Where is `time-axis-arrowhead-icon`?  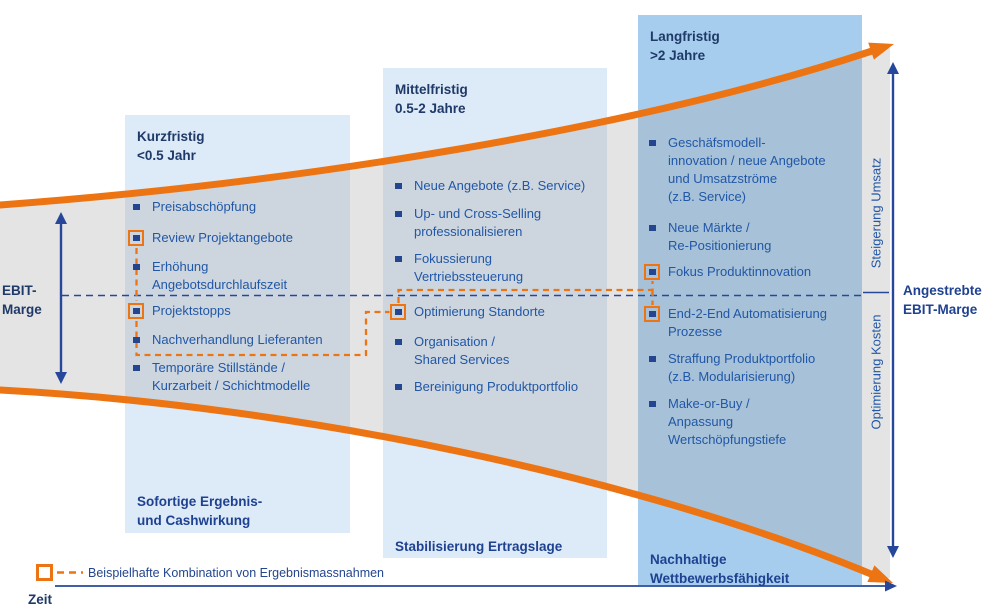
time-axis-arrowhead-icon is located at coordinates (891, 586).